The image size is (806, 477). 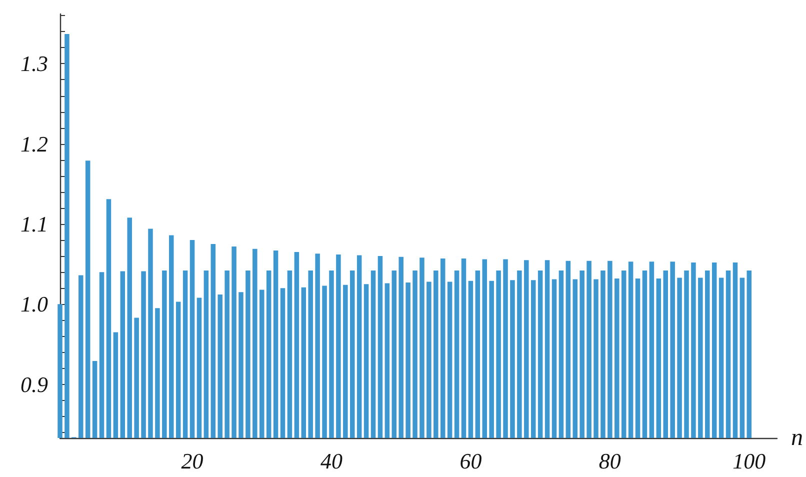 What do you see at coordinates (34, 384) in the screenshot?
I see `y-tick-label: 0.9` at bounding box center [34, 384].